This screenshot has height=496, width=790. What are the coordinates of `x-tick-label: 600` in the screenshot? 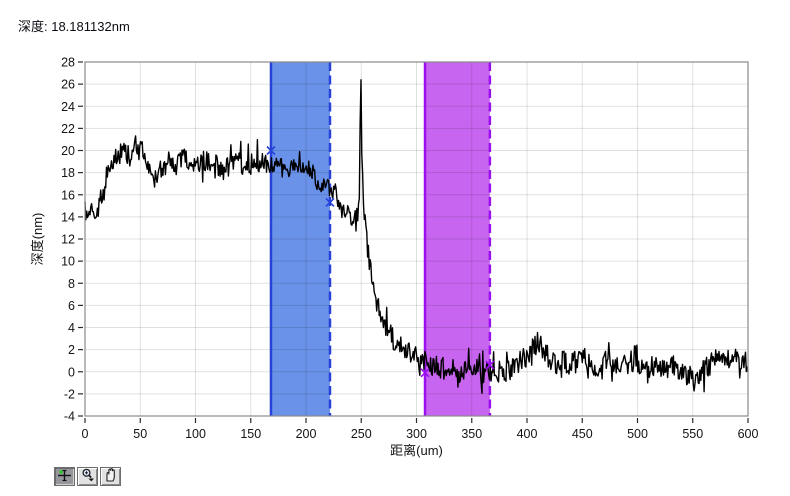 It's located at (748, 434).